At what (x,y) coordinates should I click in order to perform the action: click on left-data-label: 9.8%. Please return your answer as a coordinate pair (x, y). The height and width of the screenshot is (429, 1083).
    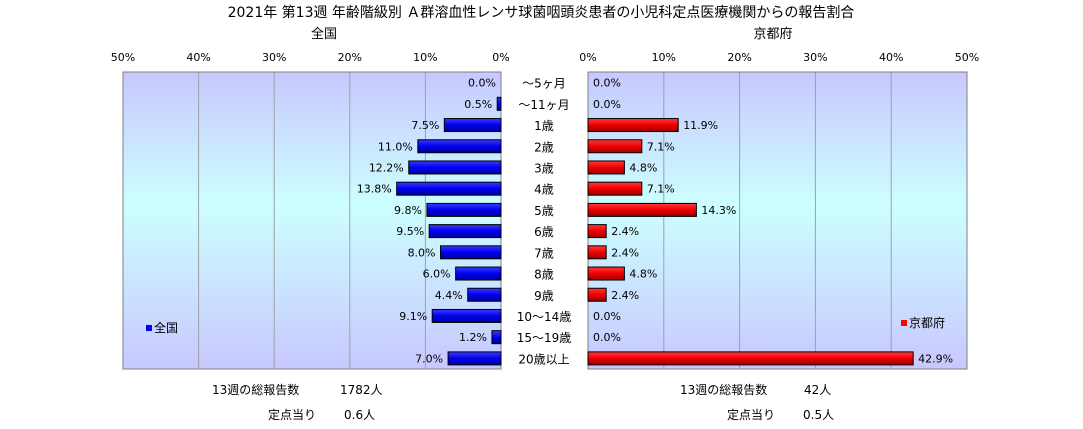
    Looking at the image, I should click on (408, 210).